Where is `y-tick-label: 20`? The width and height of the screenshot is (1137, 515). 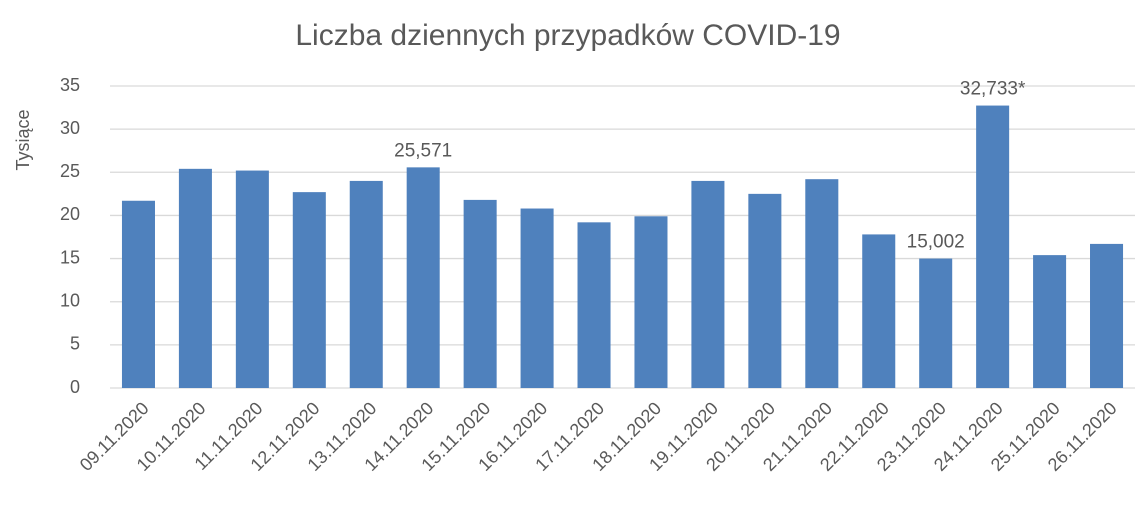
y-tick-label: 20 is located at coordinates (70, 214).